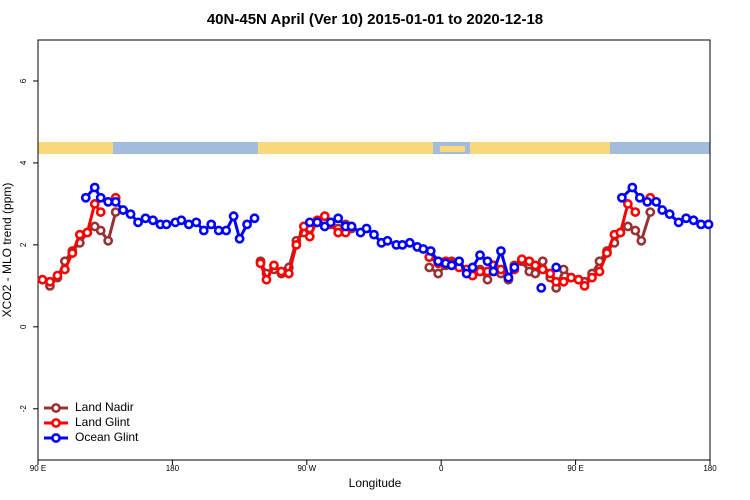 The height and width of the screenshot is (500, 750). What do you see at coordinates (104, 407) in the screenshot?
I see `legend-label: Land Nadir` at bounding box center [104, 407].